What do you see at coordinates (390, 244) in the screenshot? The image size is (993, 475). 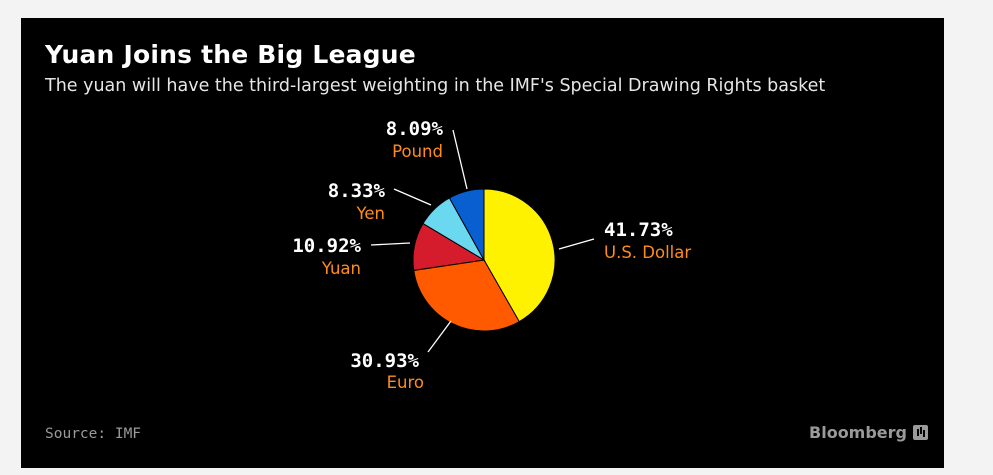 I see `leader-line-yuan` at bounding box center [390, 244].